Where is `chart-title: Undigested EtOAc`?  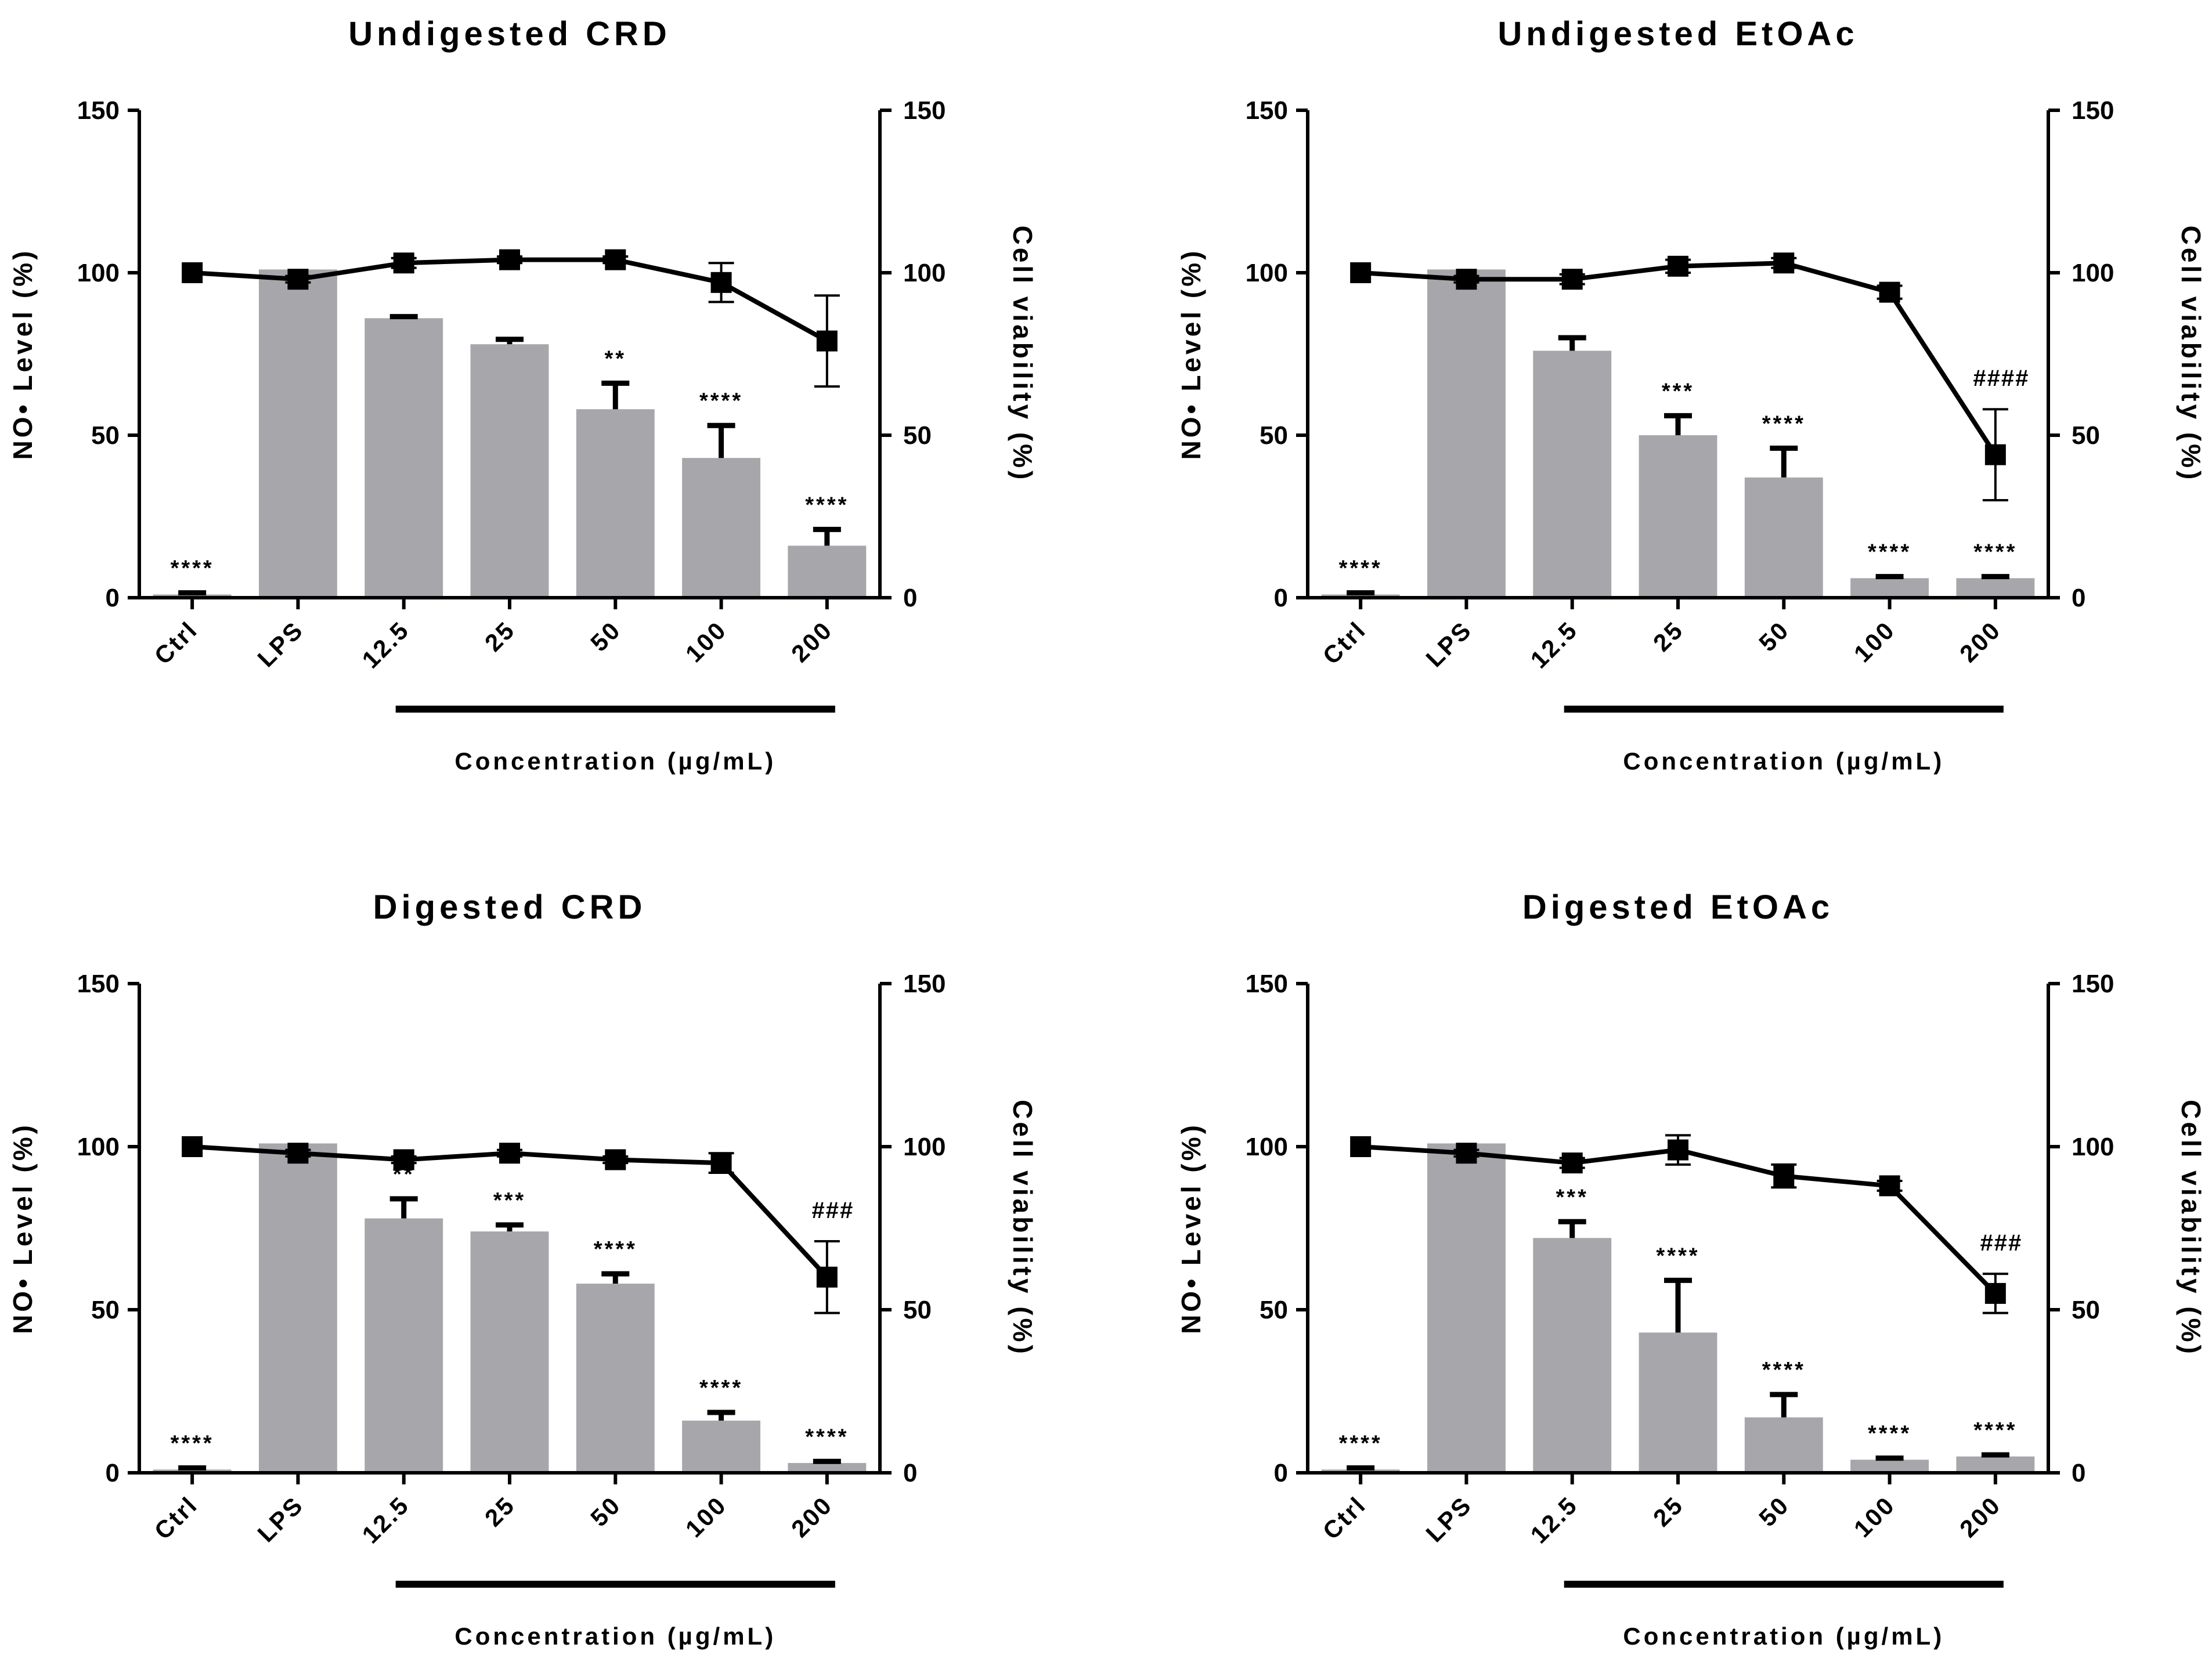 chart-title: Undigested EtOAc is located at coordinates (1677, 34).